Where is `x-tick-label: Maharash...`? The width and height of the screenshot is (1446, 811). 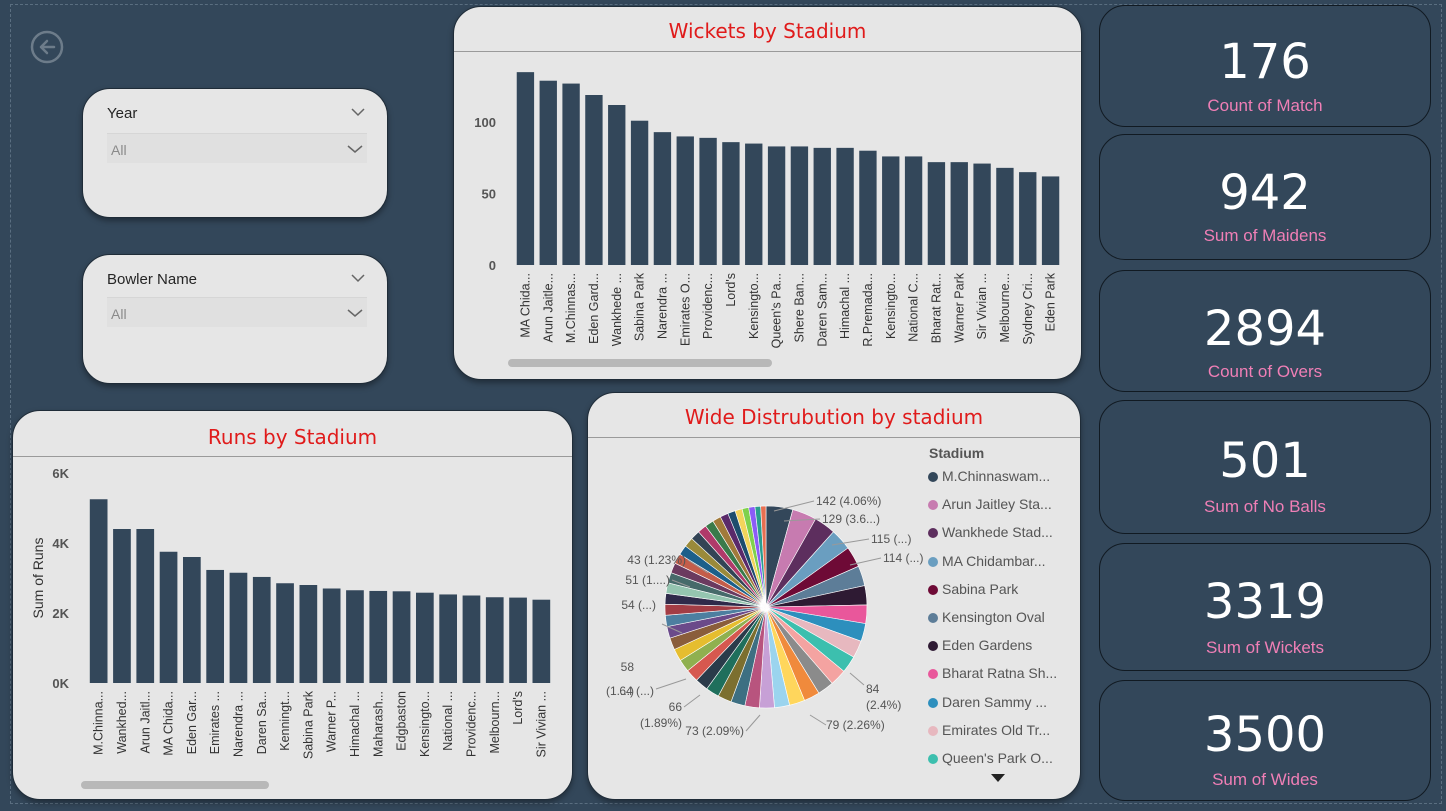 x-tick-label: Maharash... is located at coordinates (378, 724).